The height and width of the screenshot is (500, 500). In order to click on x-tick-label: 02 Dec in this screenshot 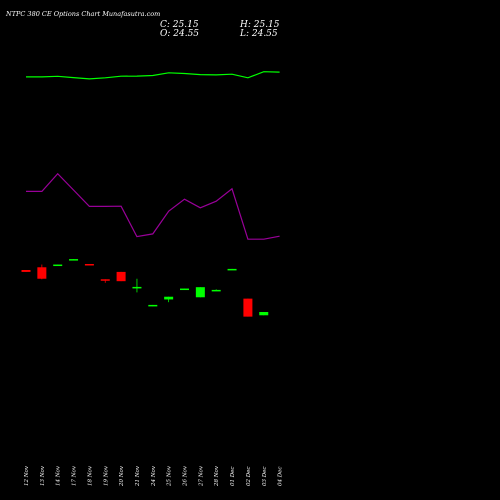, I will do `click(249, 477)`.